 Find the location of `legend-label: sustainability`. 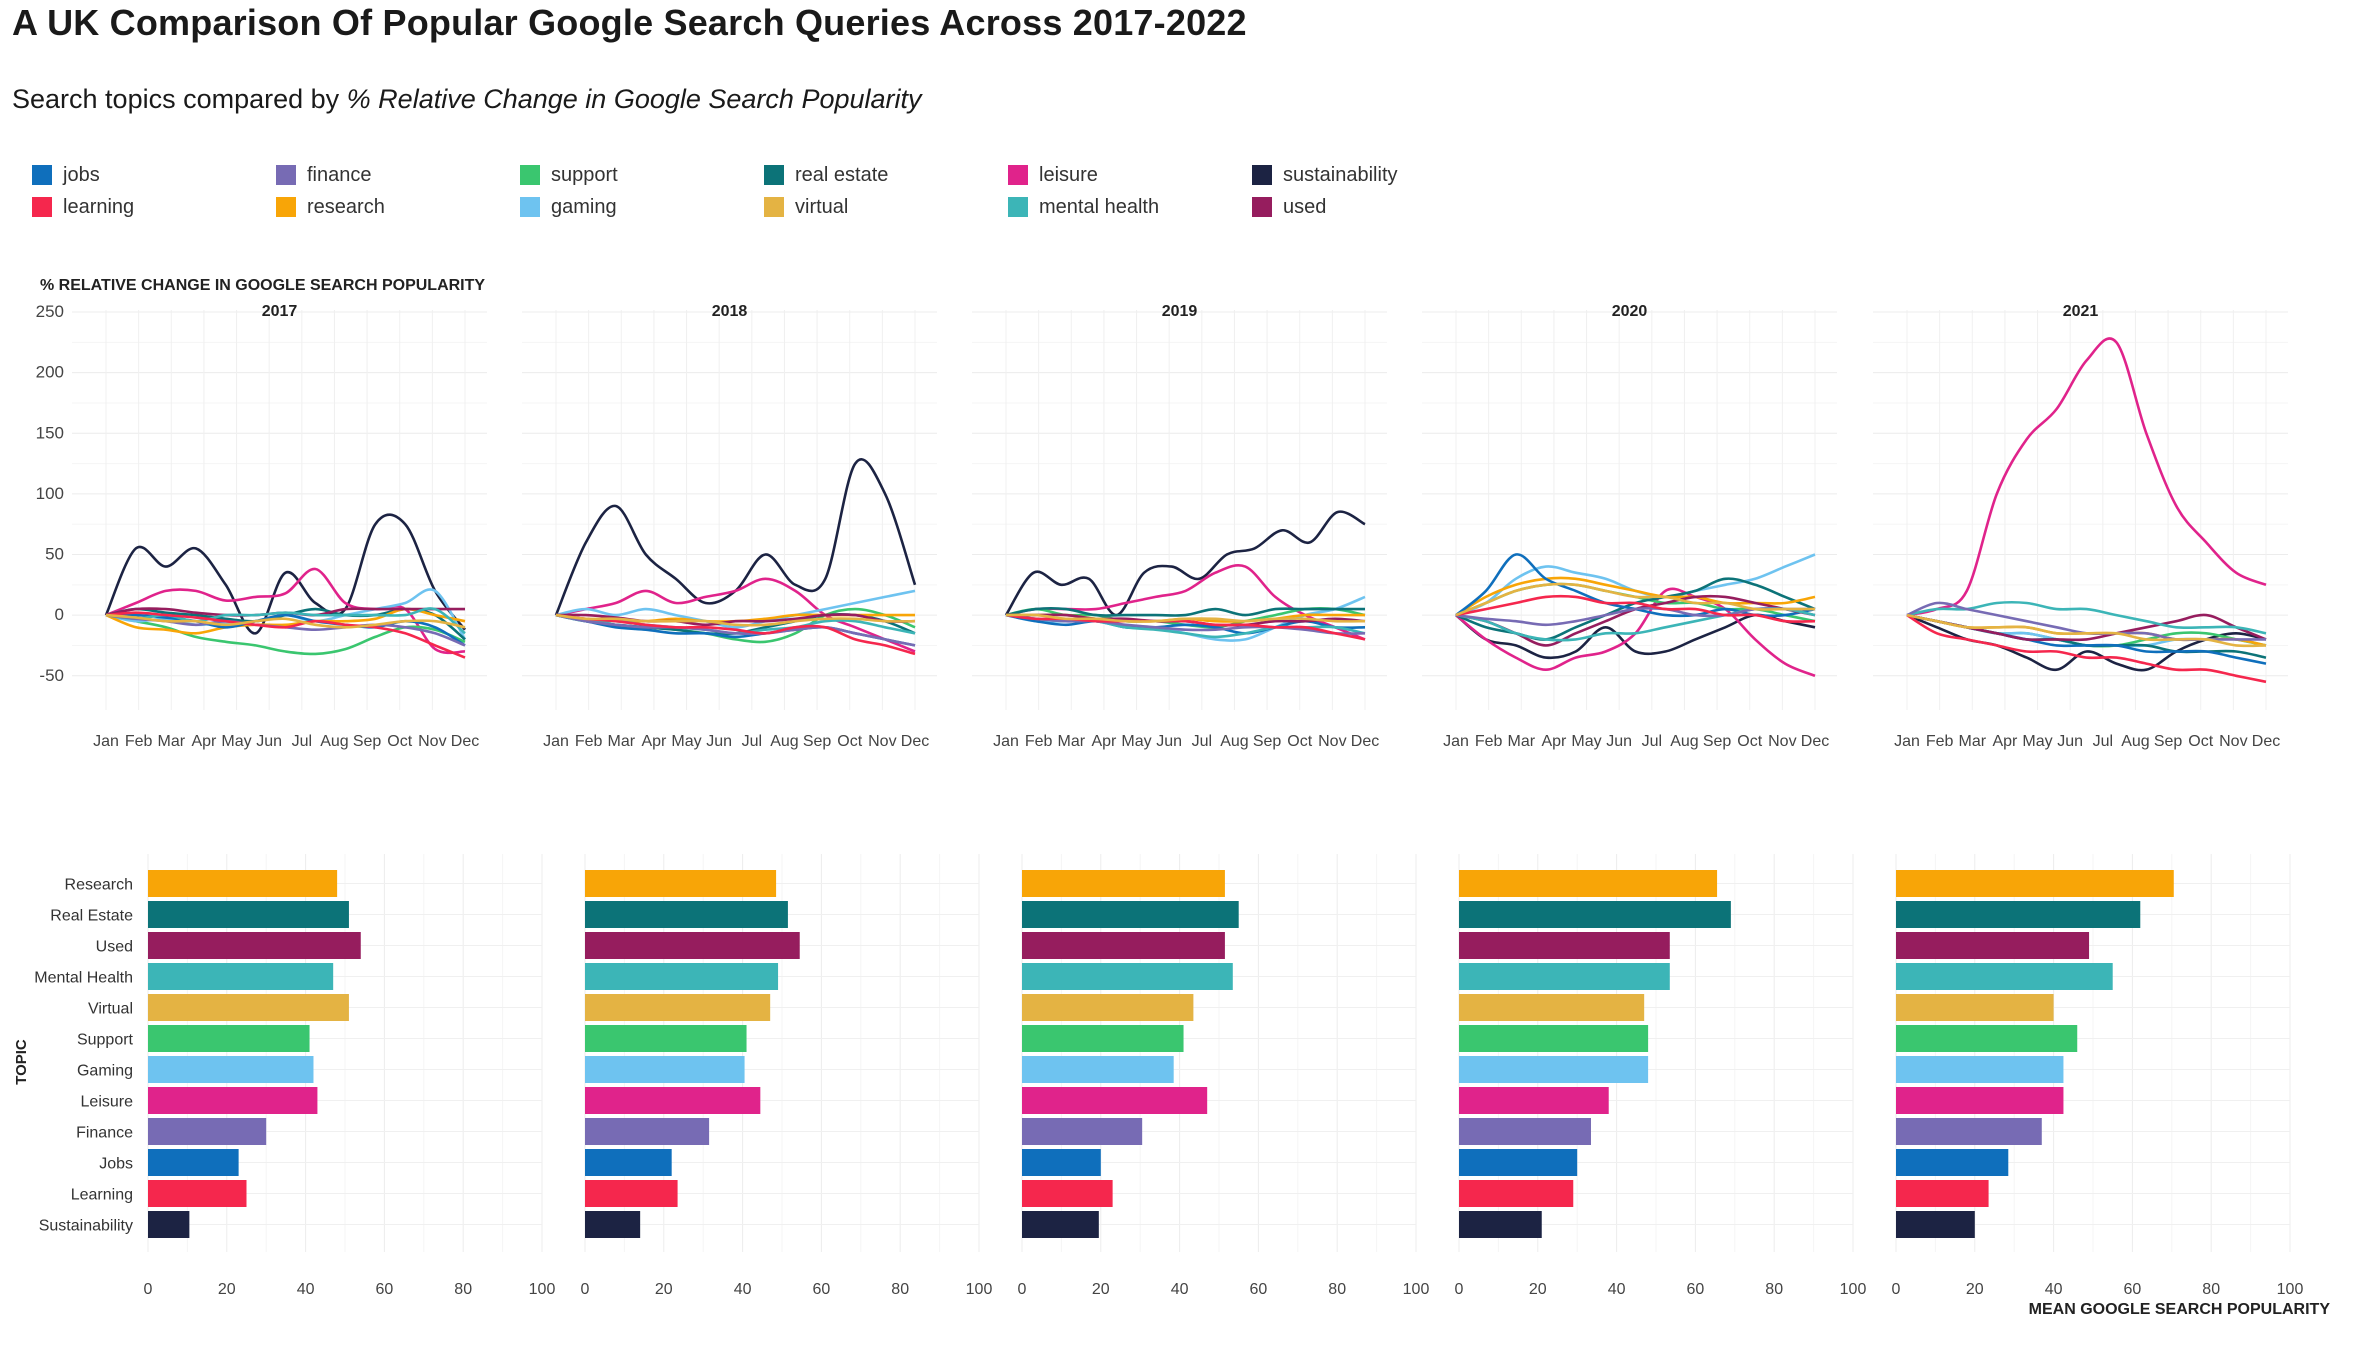

legend-label: sustainability is located at coordinates (1340, 174).